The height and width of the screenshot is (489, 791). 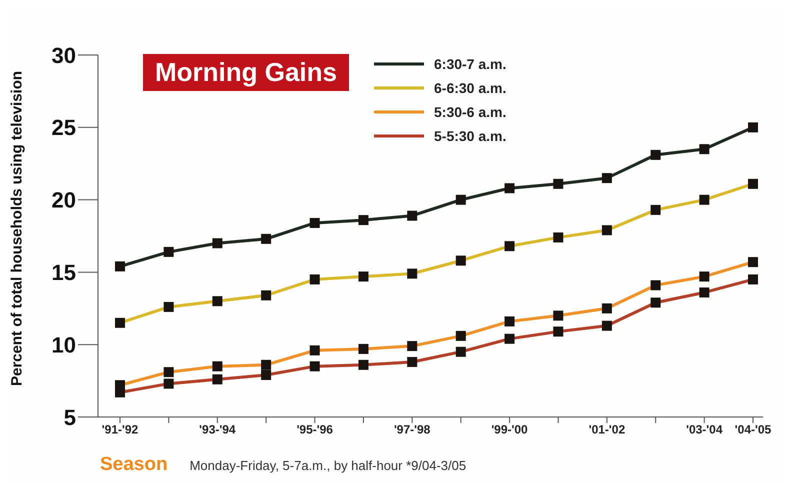 I want to click on chart-title: Morning Gains, so click(x=246, y=72).